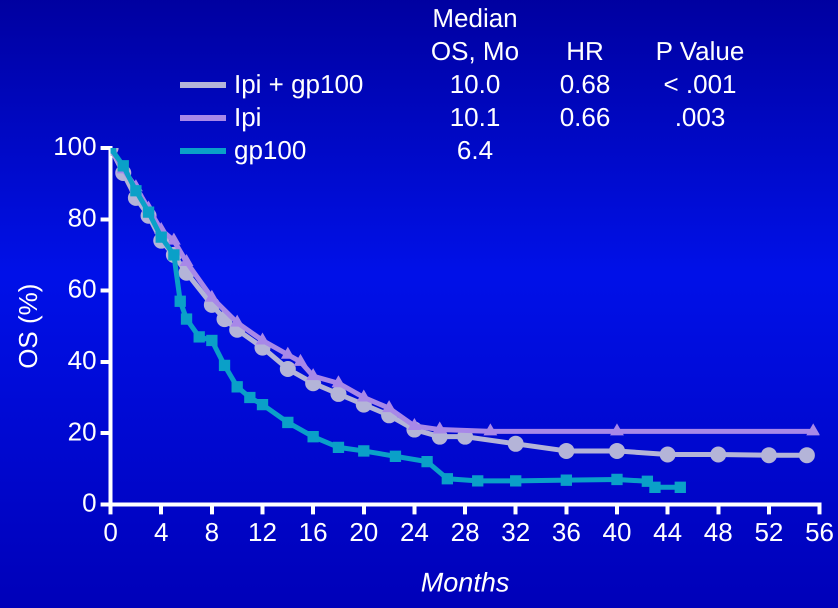 The image size is (838, 608). I want to click on y-tick-label: 100, so click(75, 146).